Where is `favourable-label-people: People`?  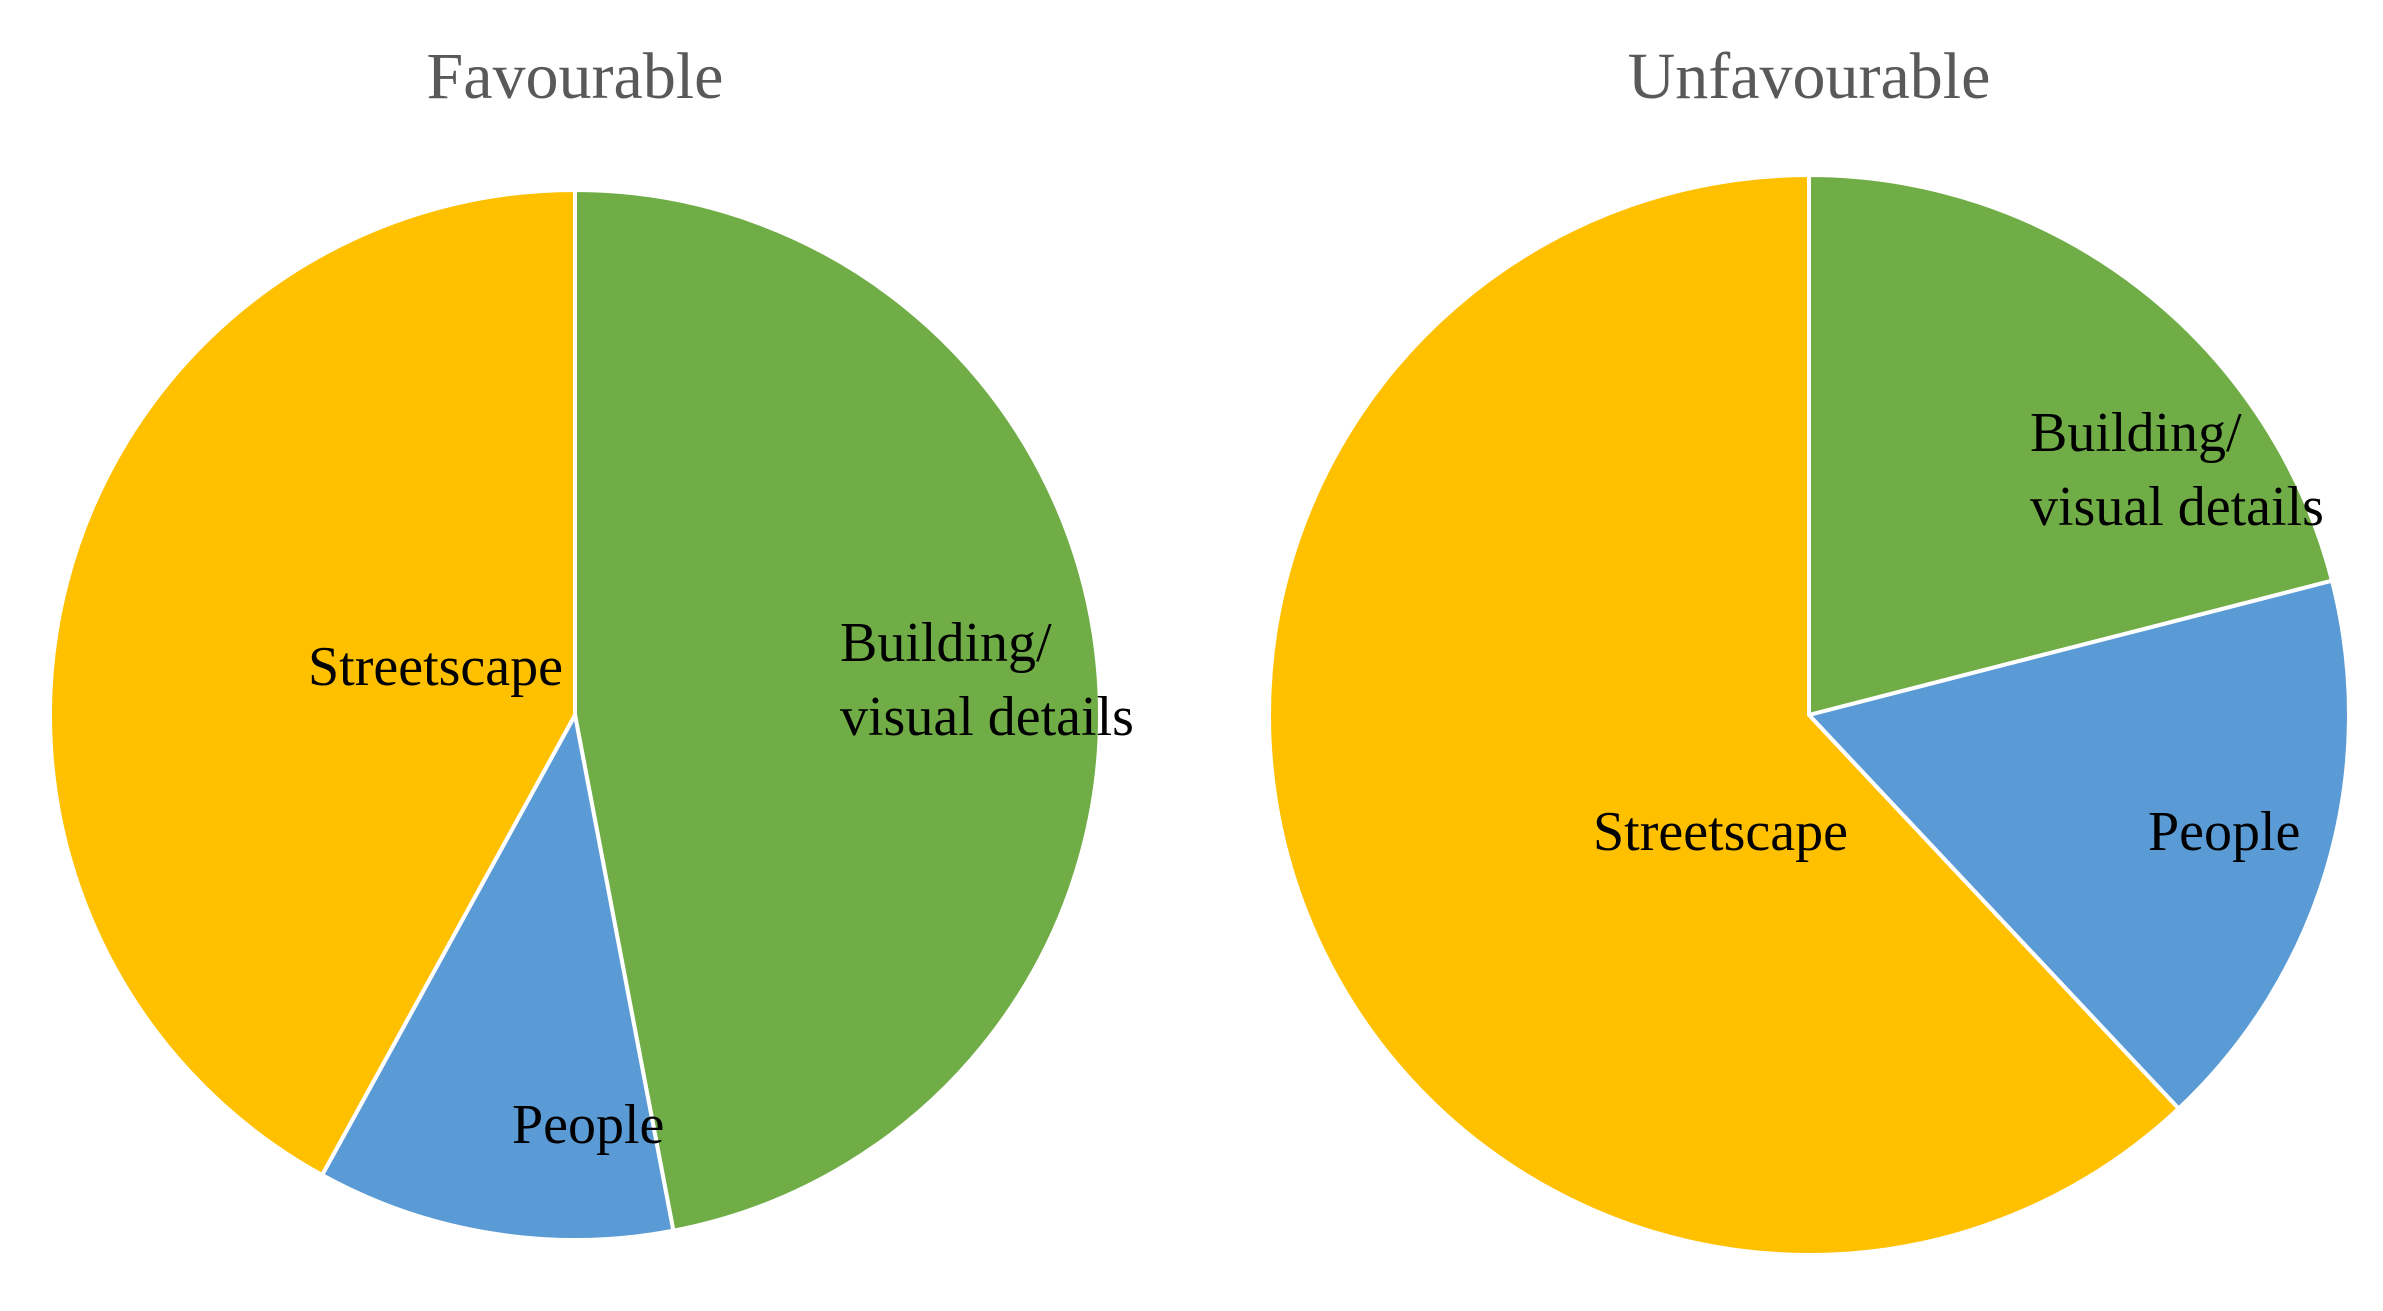 favourable-label-people: People is located at coordinates (588, 1125).